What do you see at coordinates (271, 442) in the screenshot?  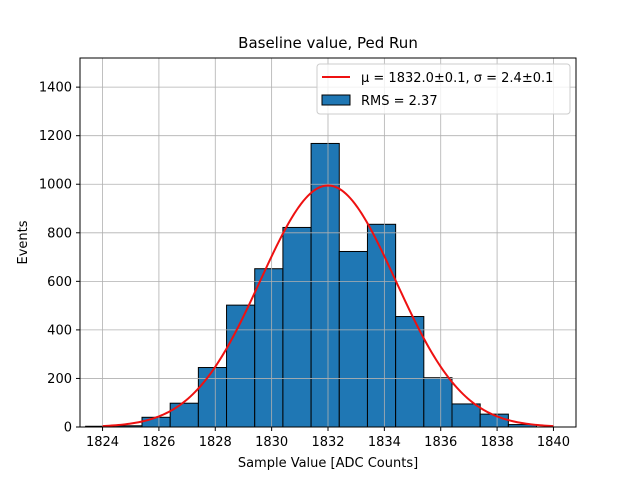 I see `x-tick-label: 1830` at bounding box center [271, 442].